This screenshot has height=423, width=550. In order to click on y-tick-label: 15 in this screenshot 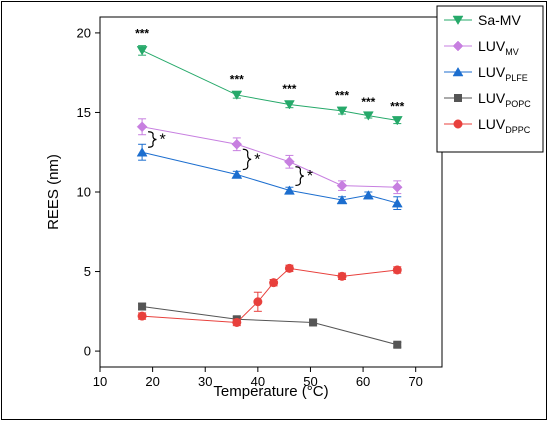, I will do `click(84, 112)`.